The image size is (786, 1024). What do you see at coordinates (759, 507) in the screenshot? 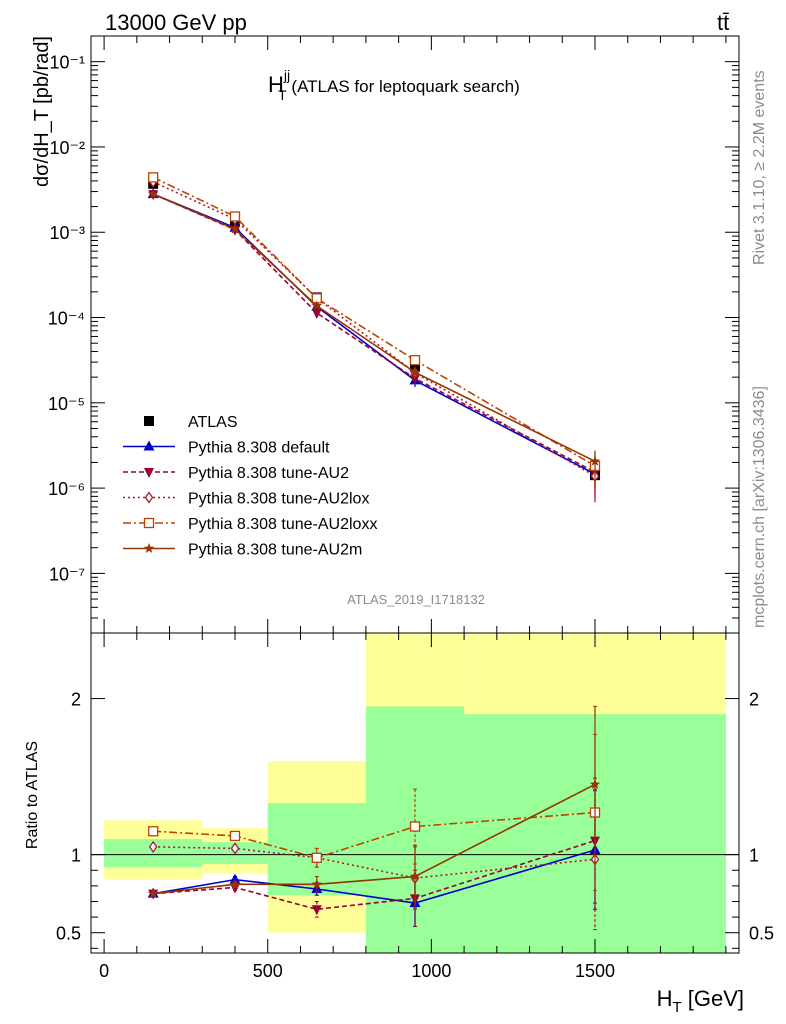
I see `mcplots-label: mcplots.cern.ch [arXiv:1306.3436]` at bounding box center [759, 507].